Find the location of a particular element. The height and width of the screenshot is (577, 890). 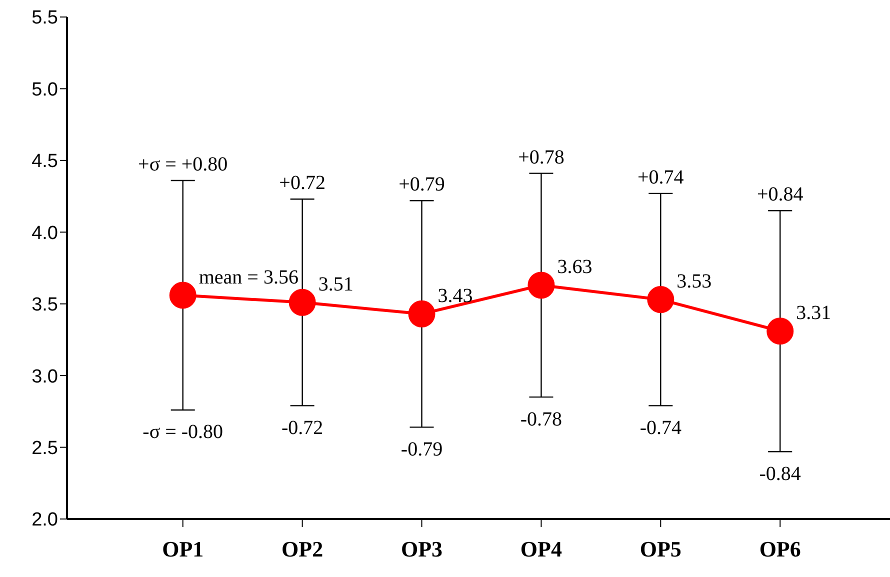

x-tick-label: OP5 is located at coordinates (661, 549).